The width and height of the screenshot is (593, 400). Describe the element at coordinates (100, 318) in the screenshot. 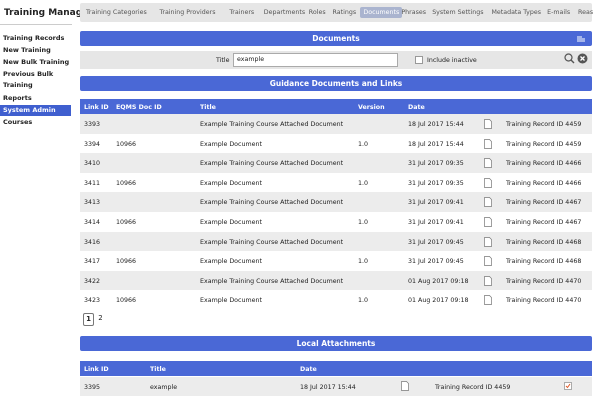

I see `page-link: 2` at that location.